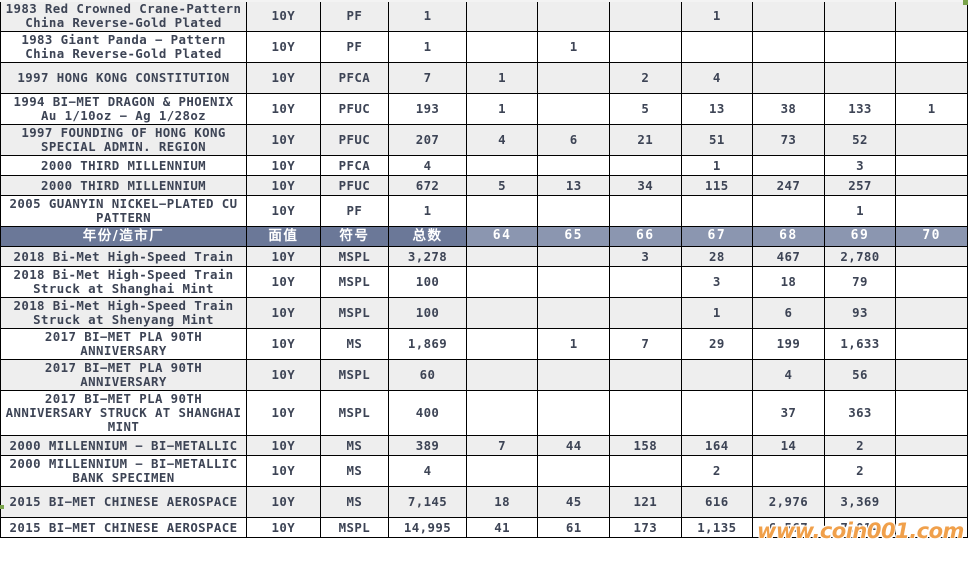  What do you see at coordinates (283, 236) in the screenshot?
I see `header-denomination: 面值` at bounding box center [283, 236].